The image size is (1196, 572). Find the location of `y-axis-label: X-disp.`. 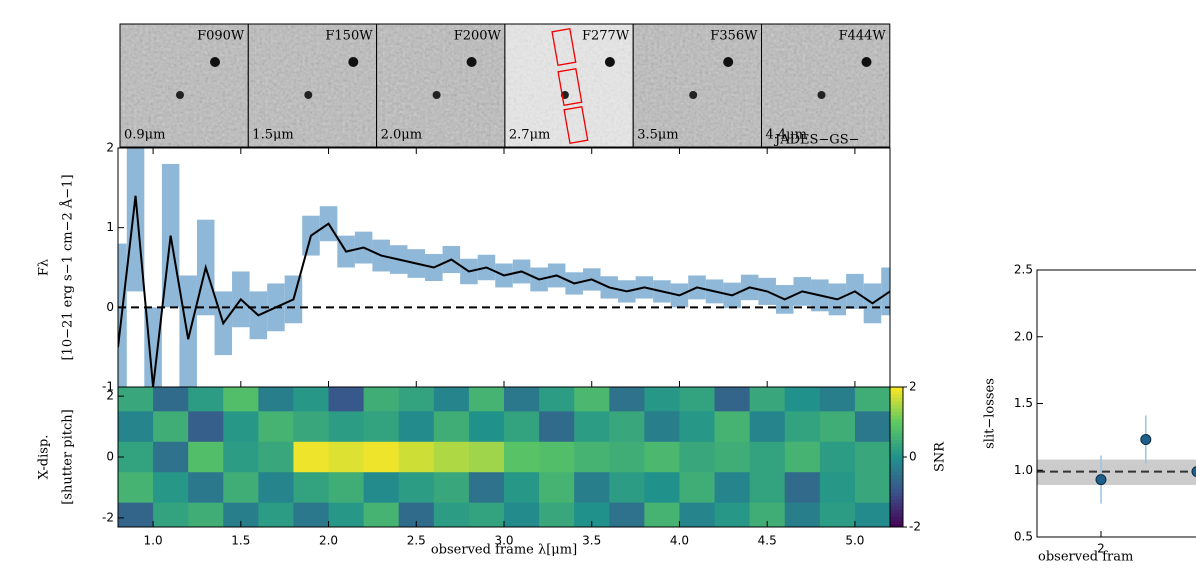

y-axis-label: X-disp. is located at coordinates (44, 457).